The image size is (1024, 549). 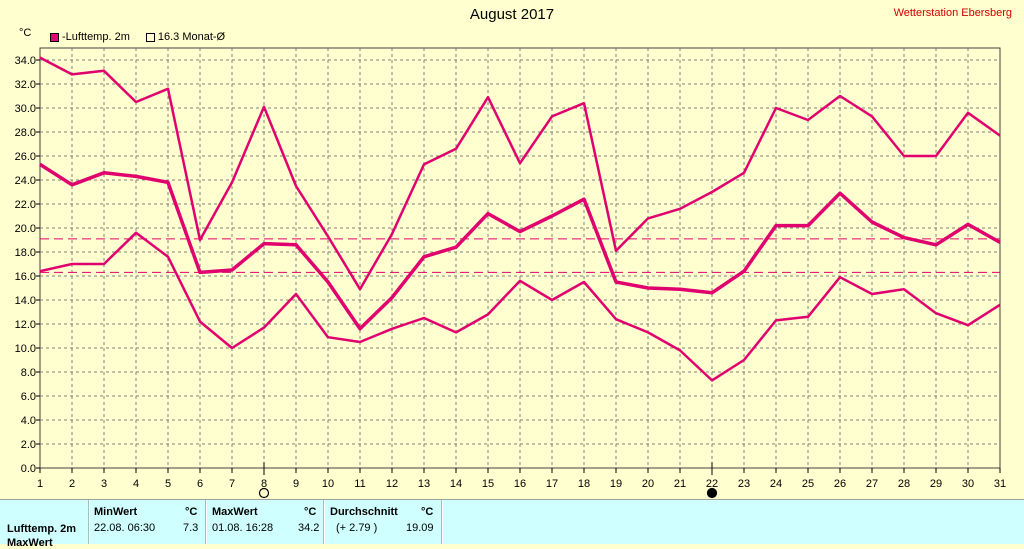 What do you see at coordinates (25, 325) in the screenshot?
I see `y-tick-label: 12.0` at bounding box center [25, 325].